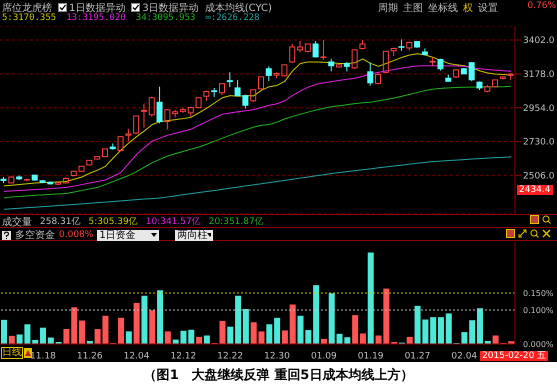  Describe the element at coordinates (388, 8) in the screenshot. I see `text: 周期` at that location.